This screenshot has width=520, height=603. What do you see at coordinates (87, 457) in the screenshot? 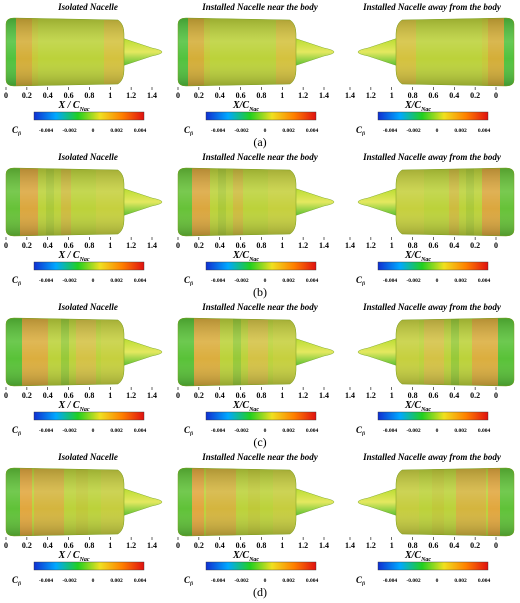
I see `panel-title: Isolated Nacelle` at bounding box center [87, 457].